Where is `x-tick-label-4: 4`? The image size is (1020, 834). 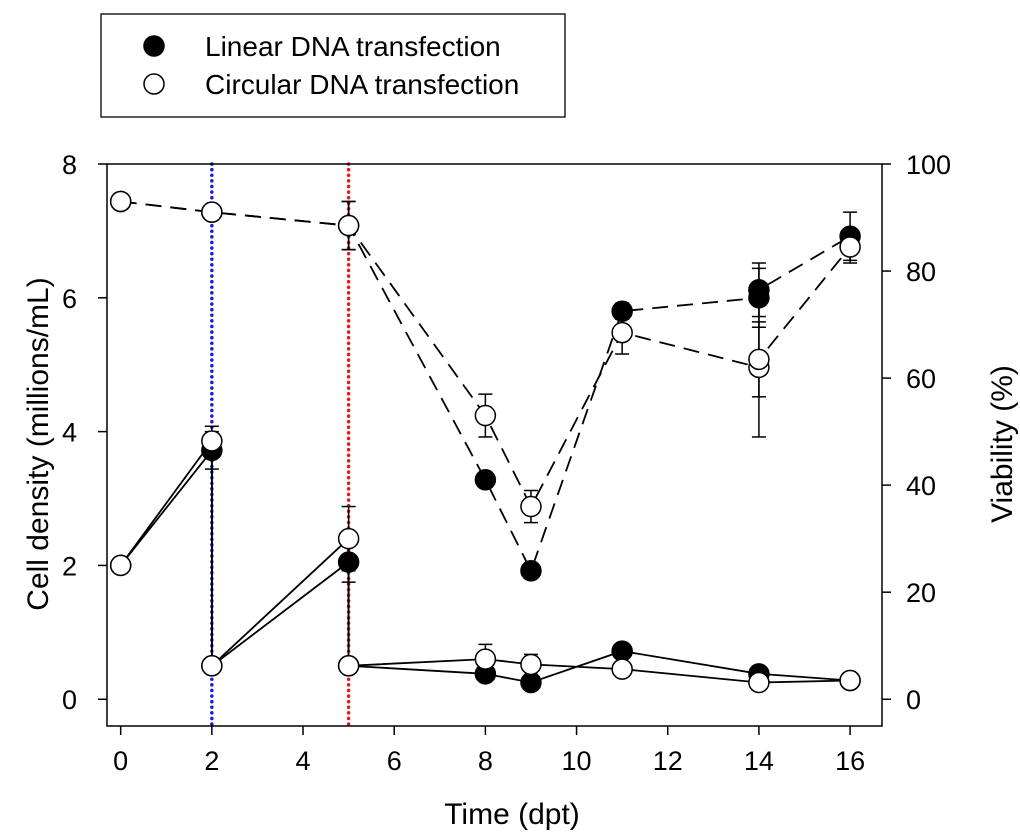 x-tick-label-4: 4 is located at coordinates (303, 761).